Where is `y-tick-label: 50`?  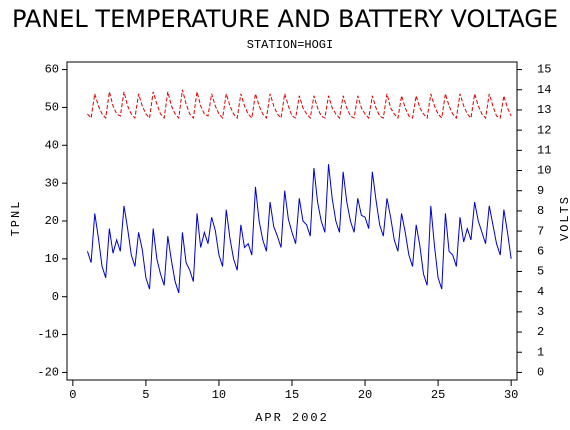
y-tick-label: 50 is located at coordinates (52, 108).